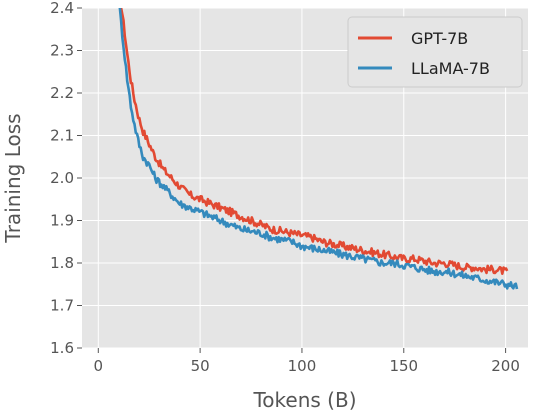 The image size is (536, 412). I want to click on legend-label-gpt-7b: GPT-7B, so click(439, 38).